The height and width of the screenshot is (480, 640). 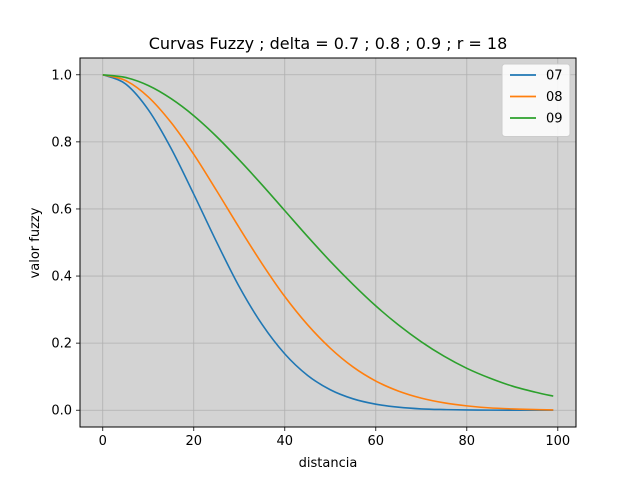 What do you see at coordinates (61, 209) in the screenshot?
I see `y-tick-label: 0.6` at bounding box center [61, 209].